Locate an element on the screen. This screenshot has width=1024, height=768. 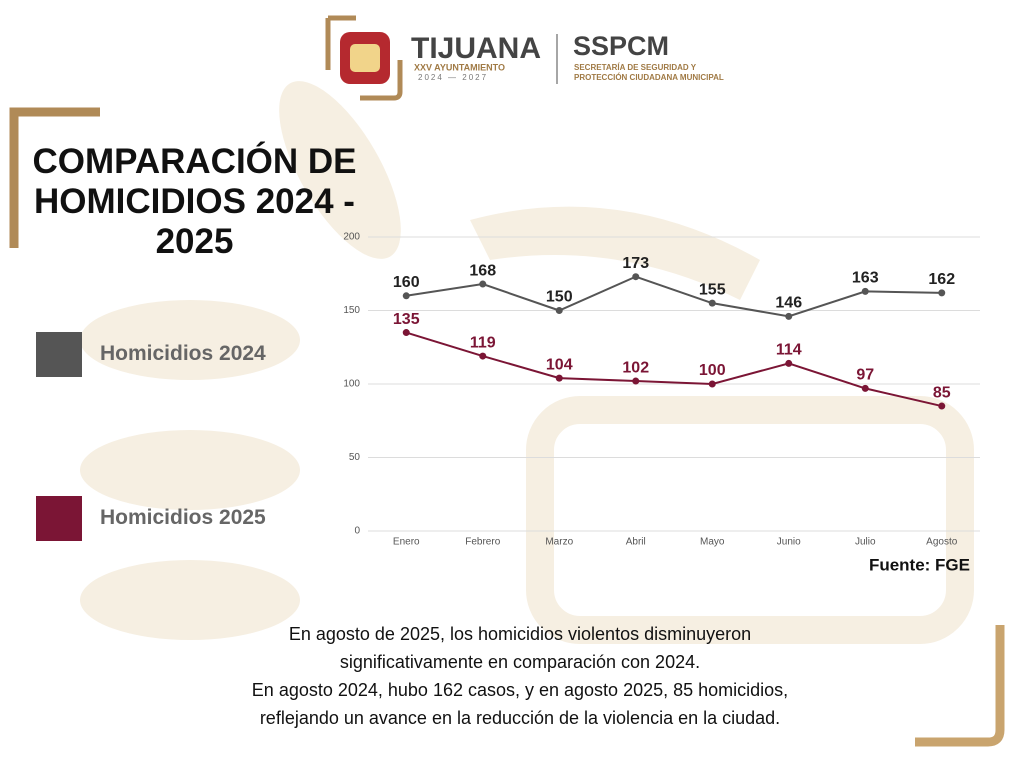
agency-line: PROTECCIÓN CIUDADANA MUNICIPAL is located at coordinates (649, 77).